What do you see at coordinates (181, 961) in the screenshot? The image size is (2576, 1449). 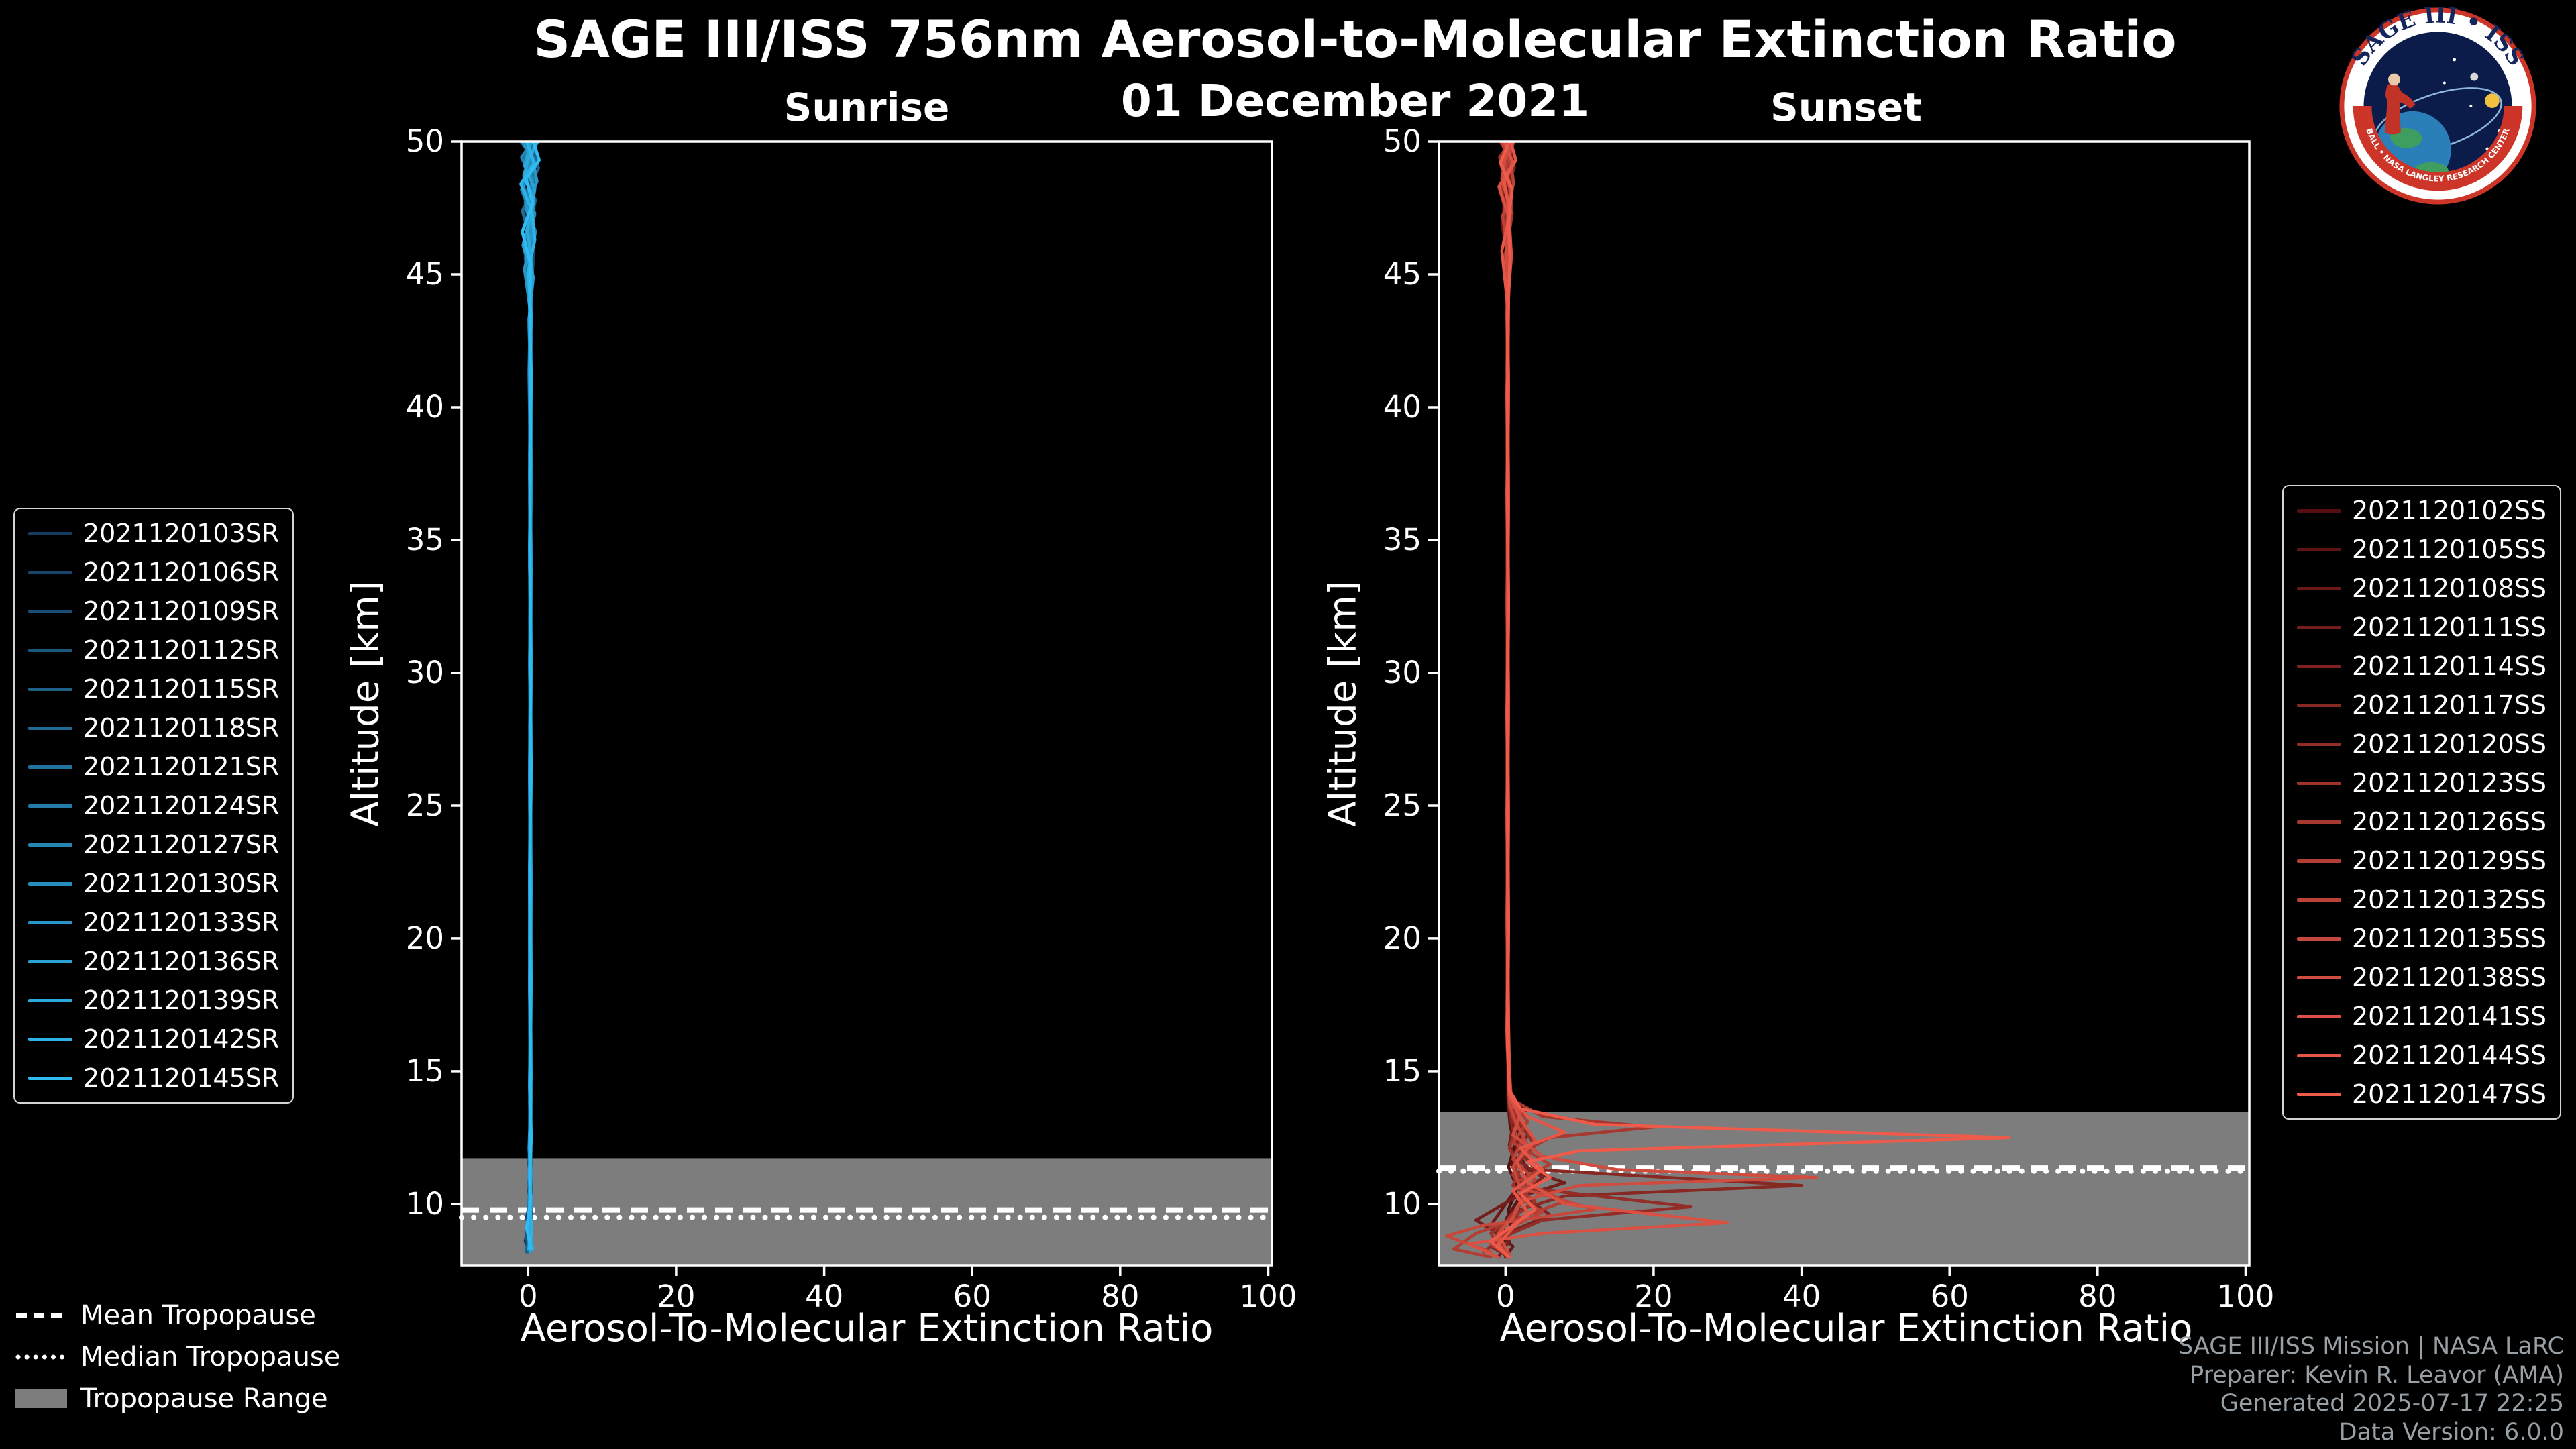 I see `legend-label: 2021120136SR` at bounding box center [181, 961].